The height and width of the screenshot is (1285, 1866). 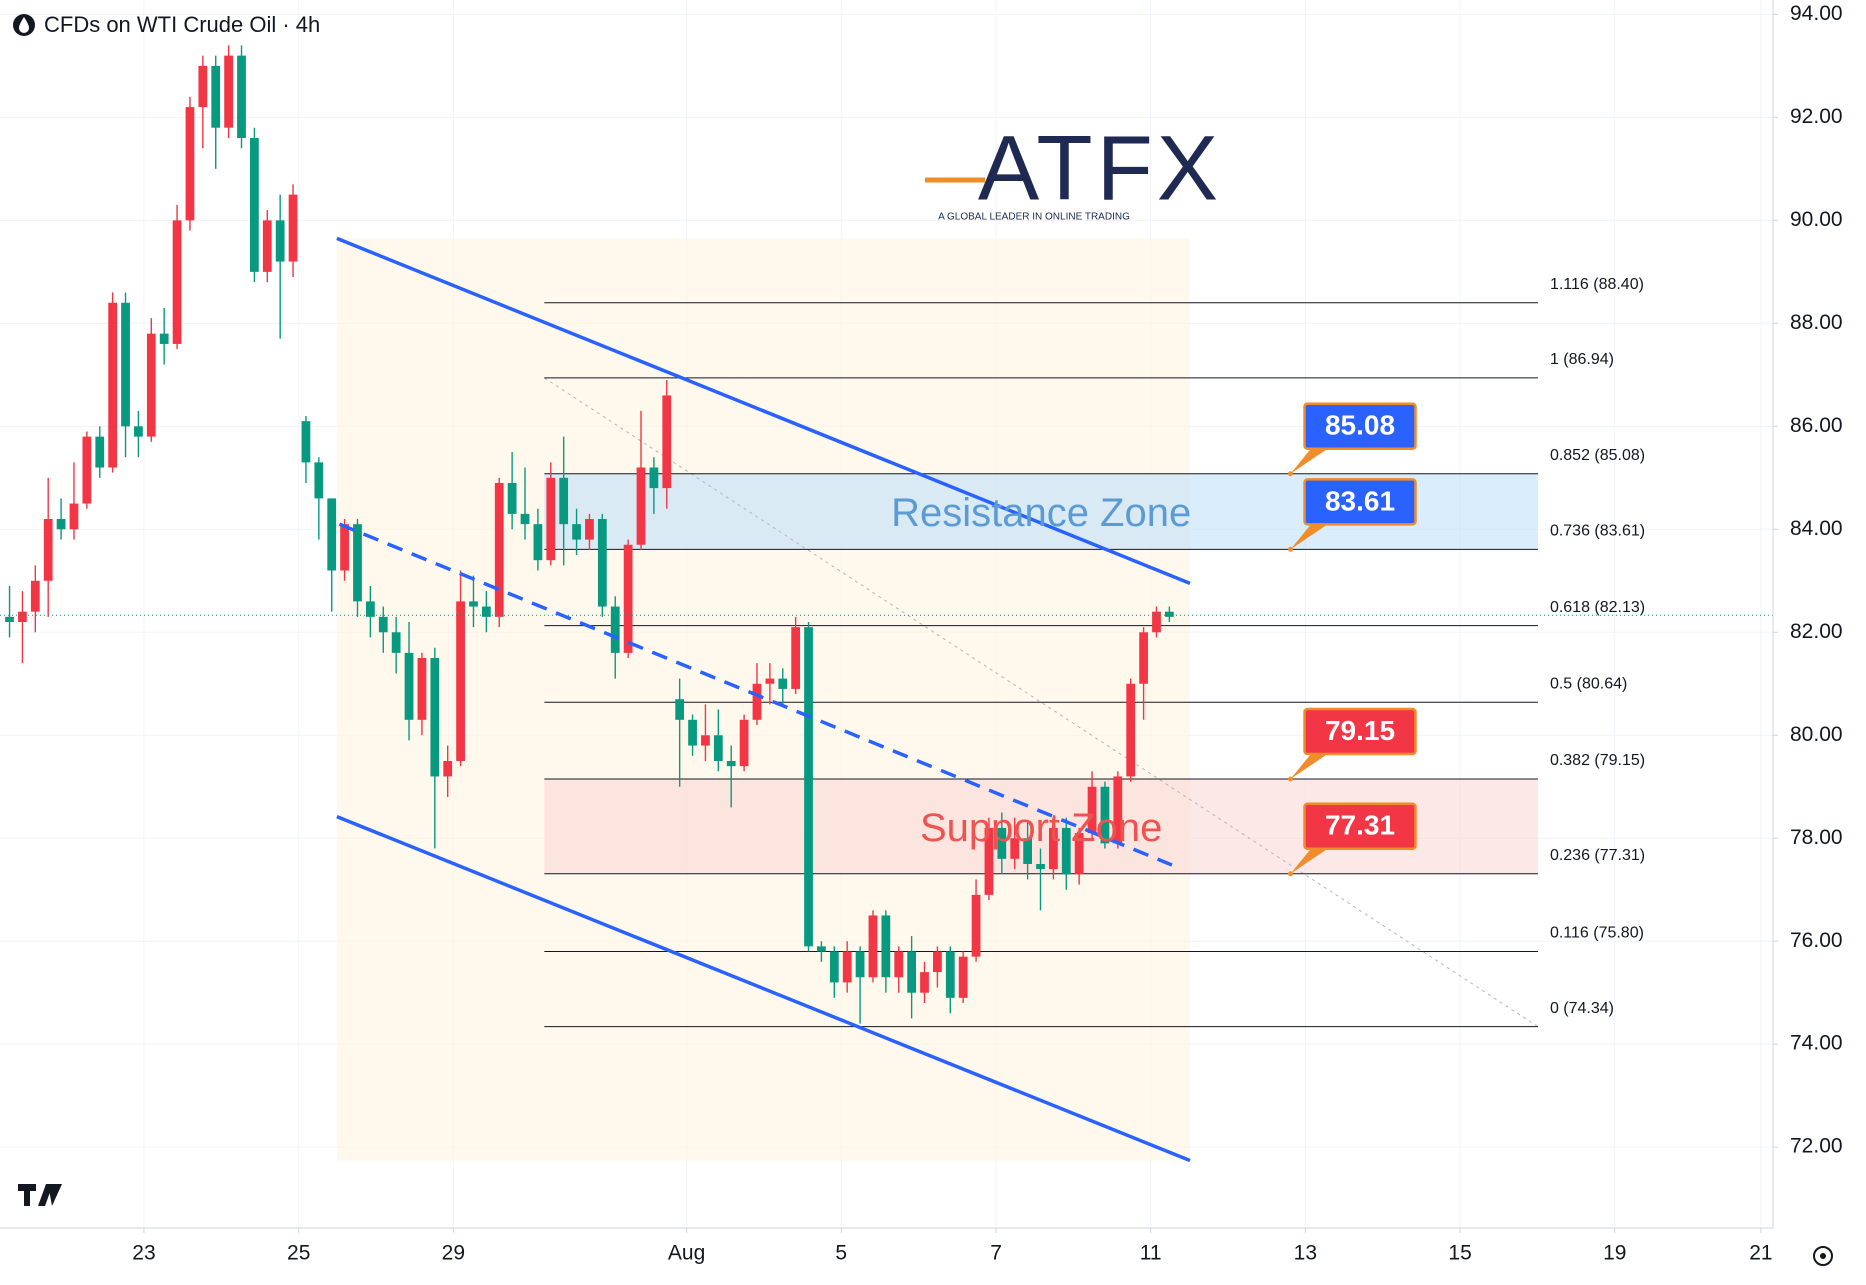 What do you see at coordinates (1582, 1008) in the screenshot?
I see `fib-label: 0 (74.34)` at bounding box center [1582, 1008].